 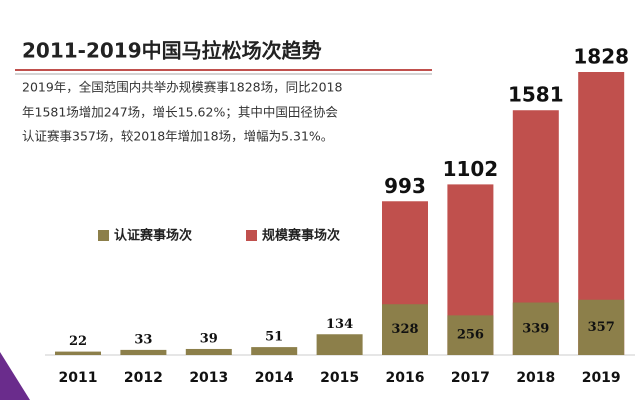 What do you see at coordinates (339, 378) in the screenshot?
I see `x-tick-label: 2015` at bounding box center [339, 378].